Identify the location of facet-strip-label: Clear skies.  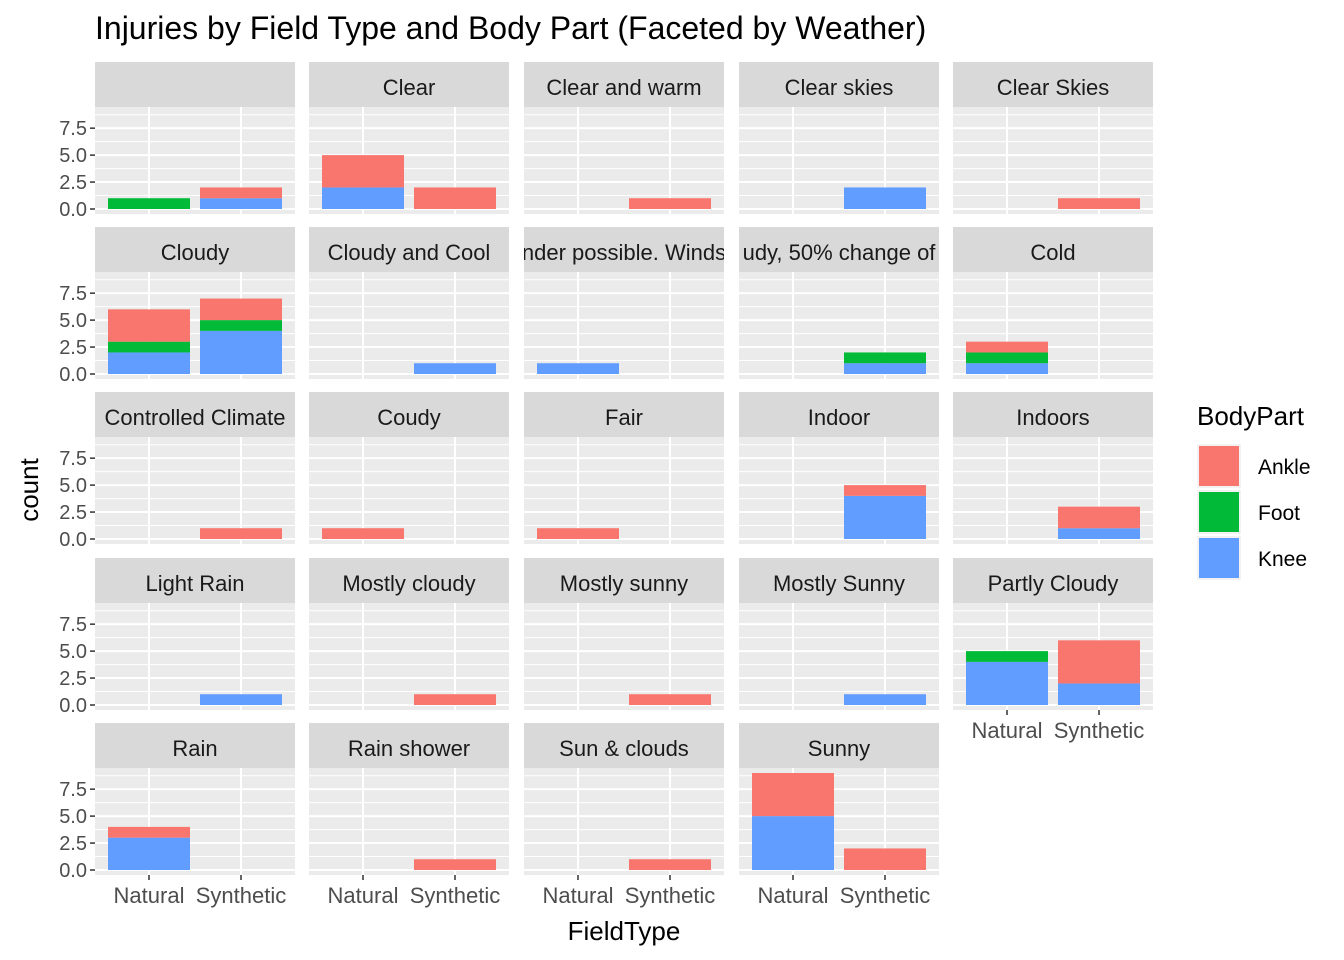
(839, 87).